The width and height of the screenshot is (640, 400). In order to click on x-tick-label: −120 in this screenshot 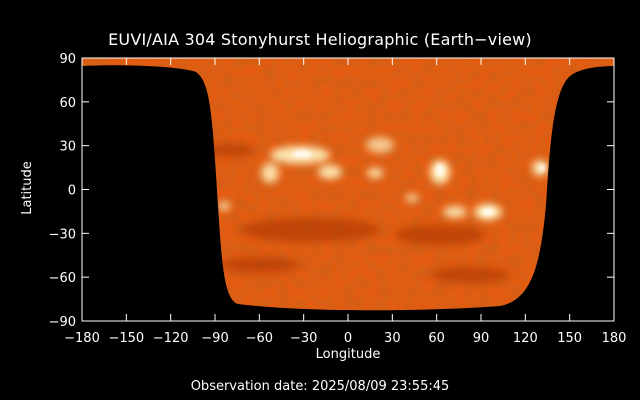, I will do `click(171, 338)`.